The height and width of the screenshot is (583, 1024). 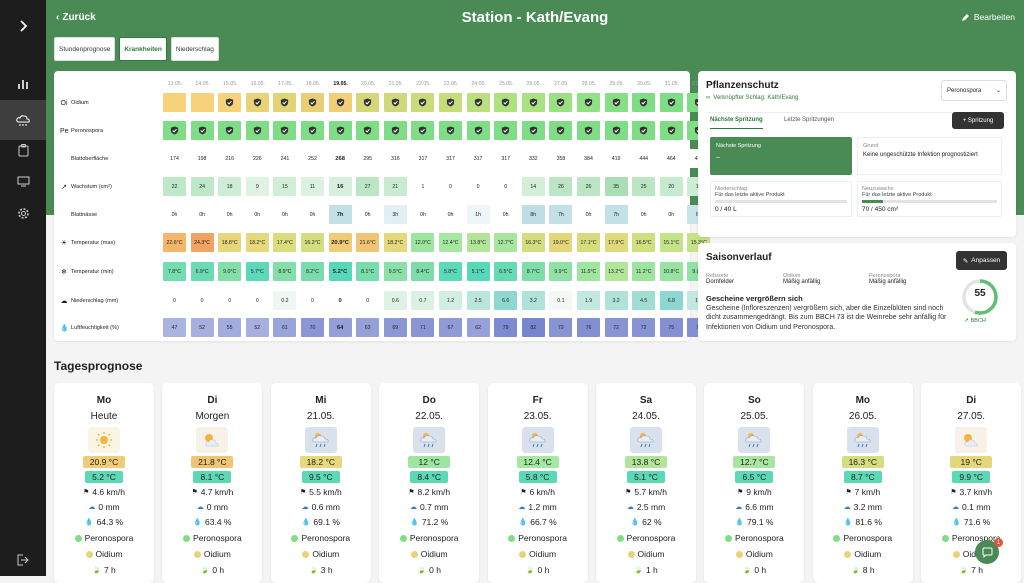 I want to click on value-cell: 27, so click(x=368, y=186).